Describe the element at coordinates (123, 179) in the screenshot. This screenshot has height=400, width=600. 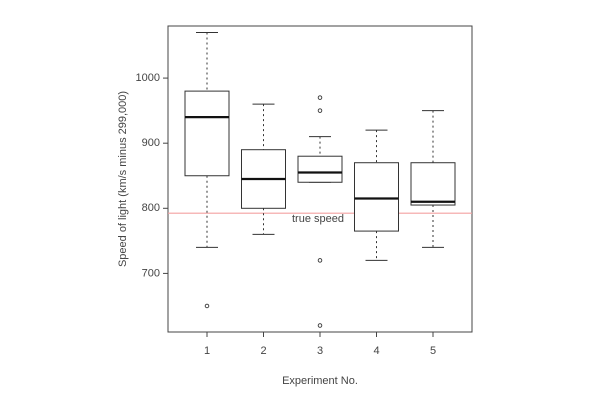
I see `y-axis-label: Speed of light (km/s minus 299,000)` at that location.